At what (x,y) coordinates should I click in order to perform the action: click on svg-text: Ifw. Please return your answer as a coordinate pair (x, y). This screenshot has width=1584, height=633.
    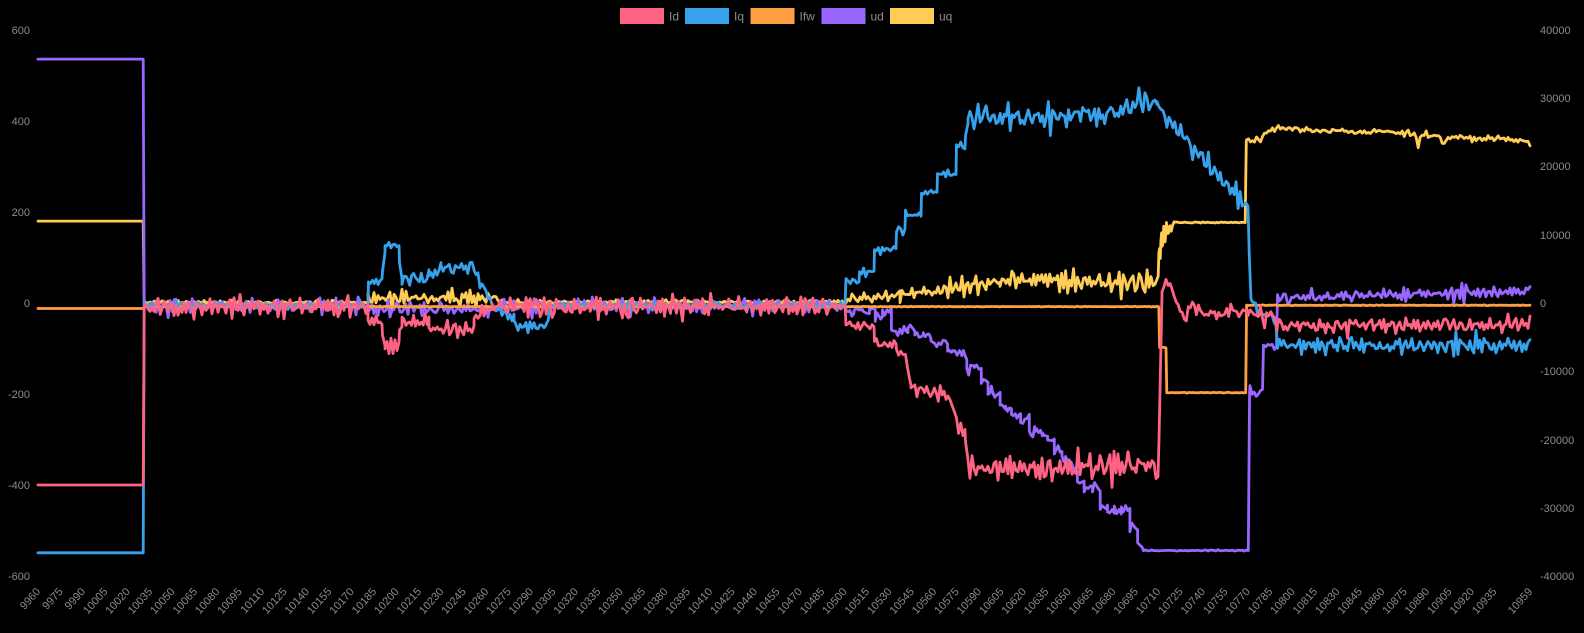
    Looking at the image, I should click on (808, 17).